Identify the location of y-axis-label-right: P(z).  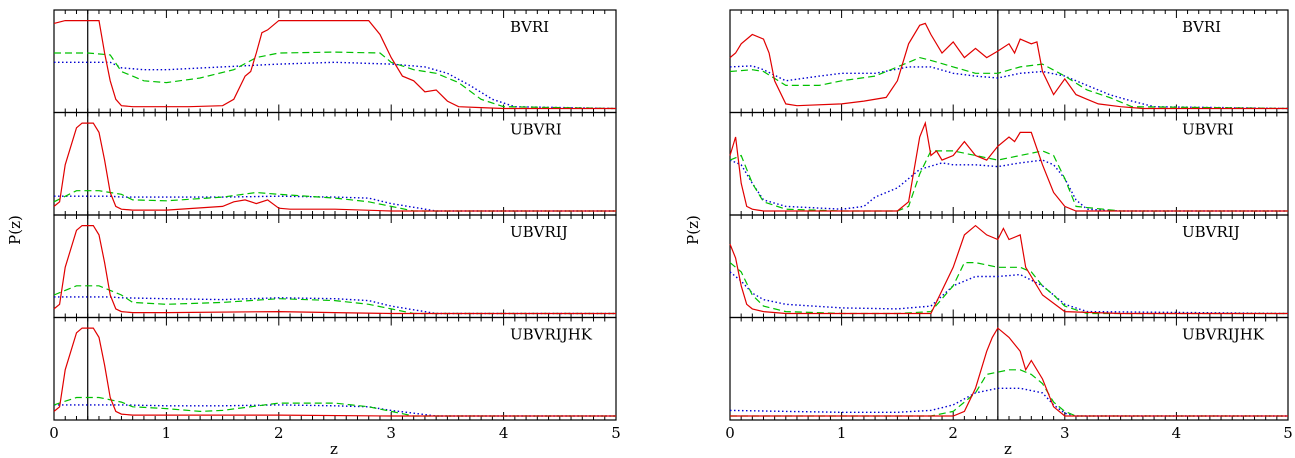
(693, 230).